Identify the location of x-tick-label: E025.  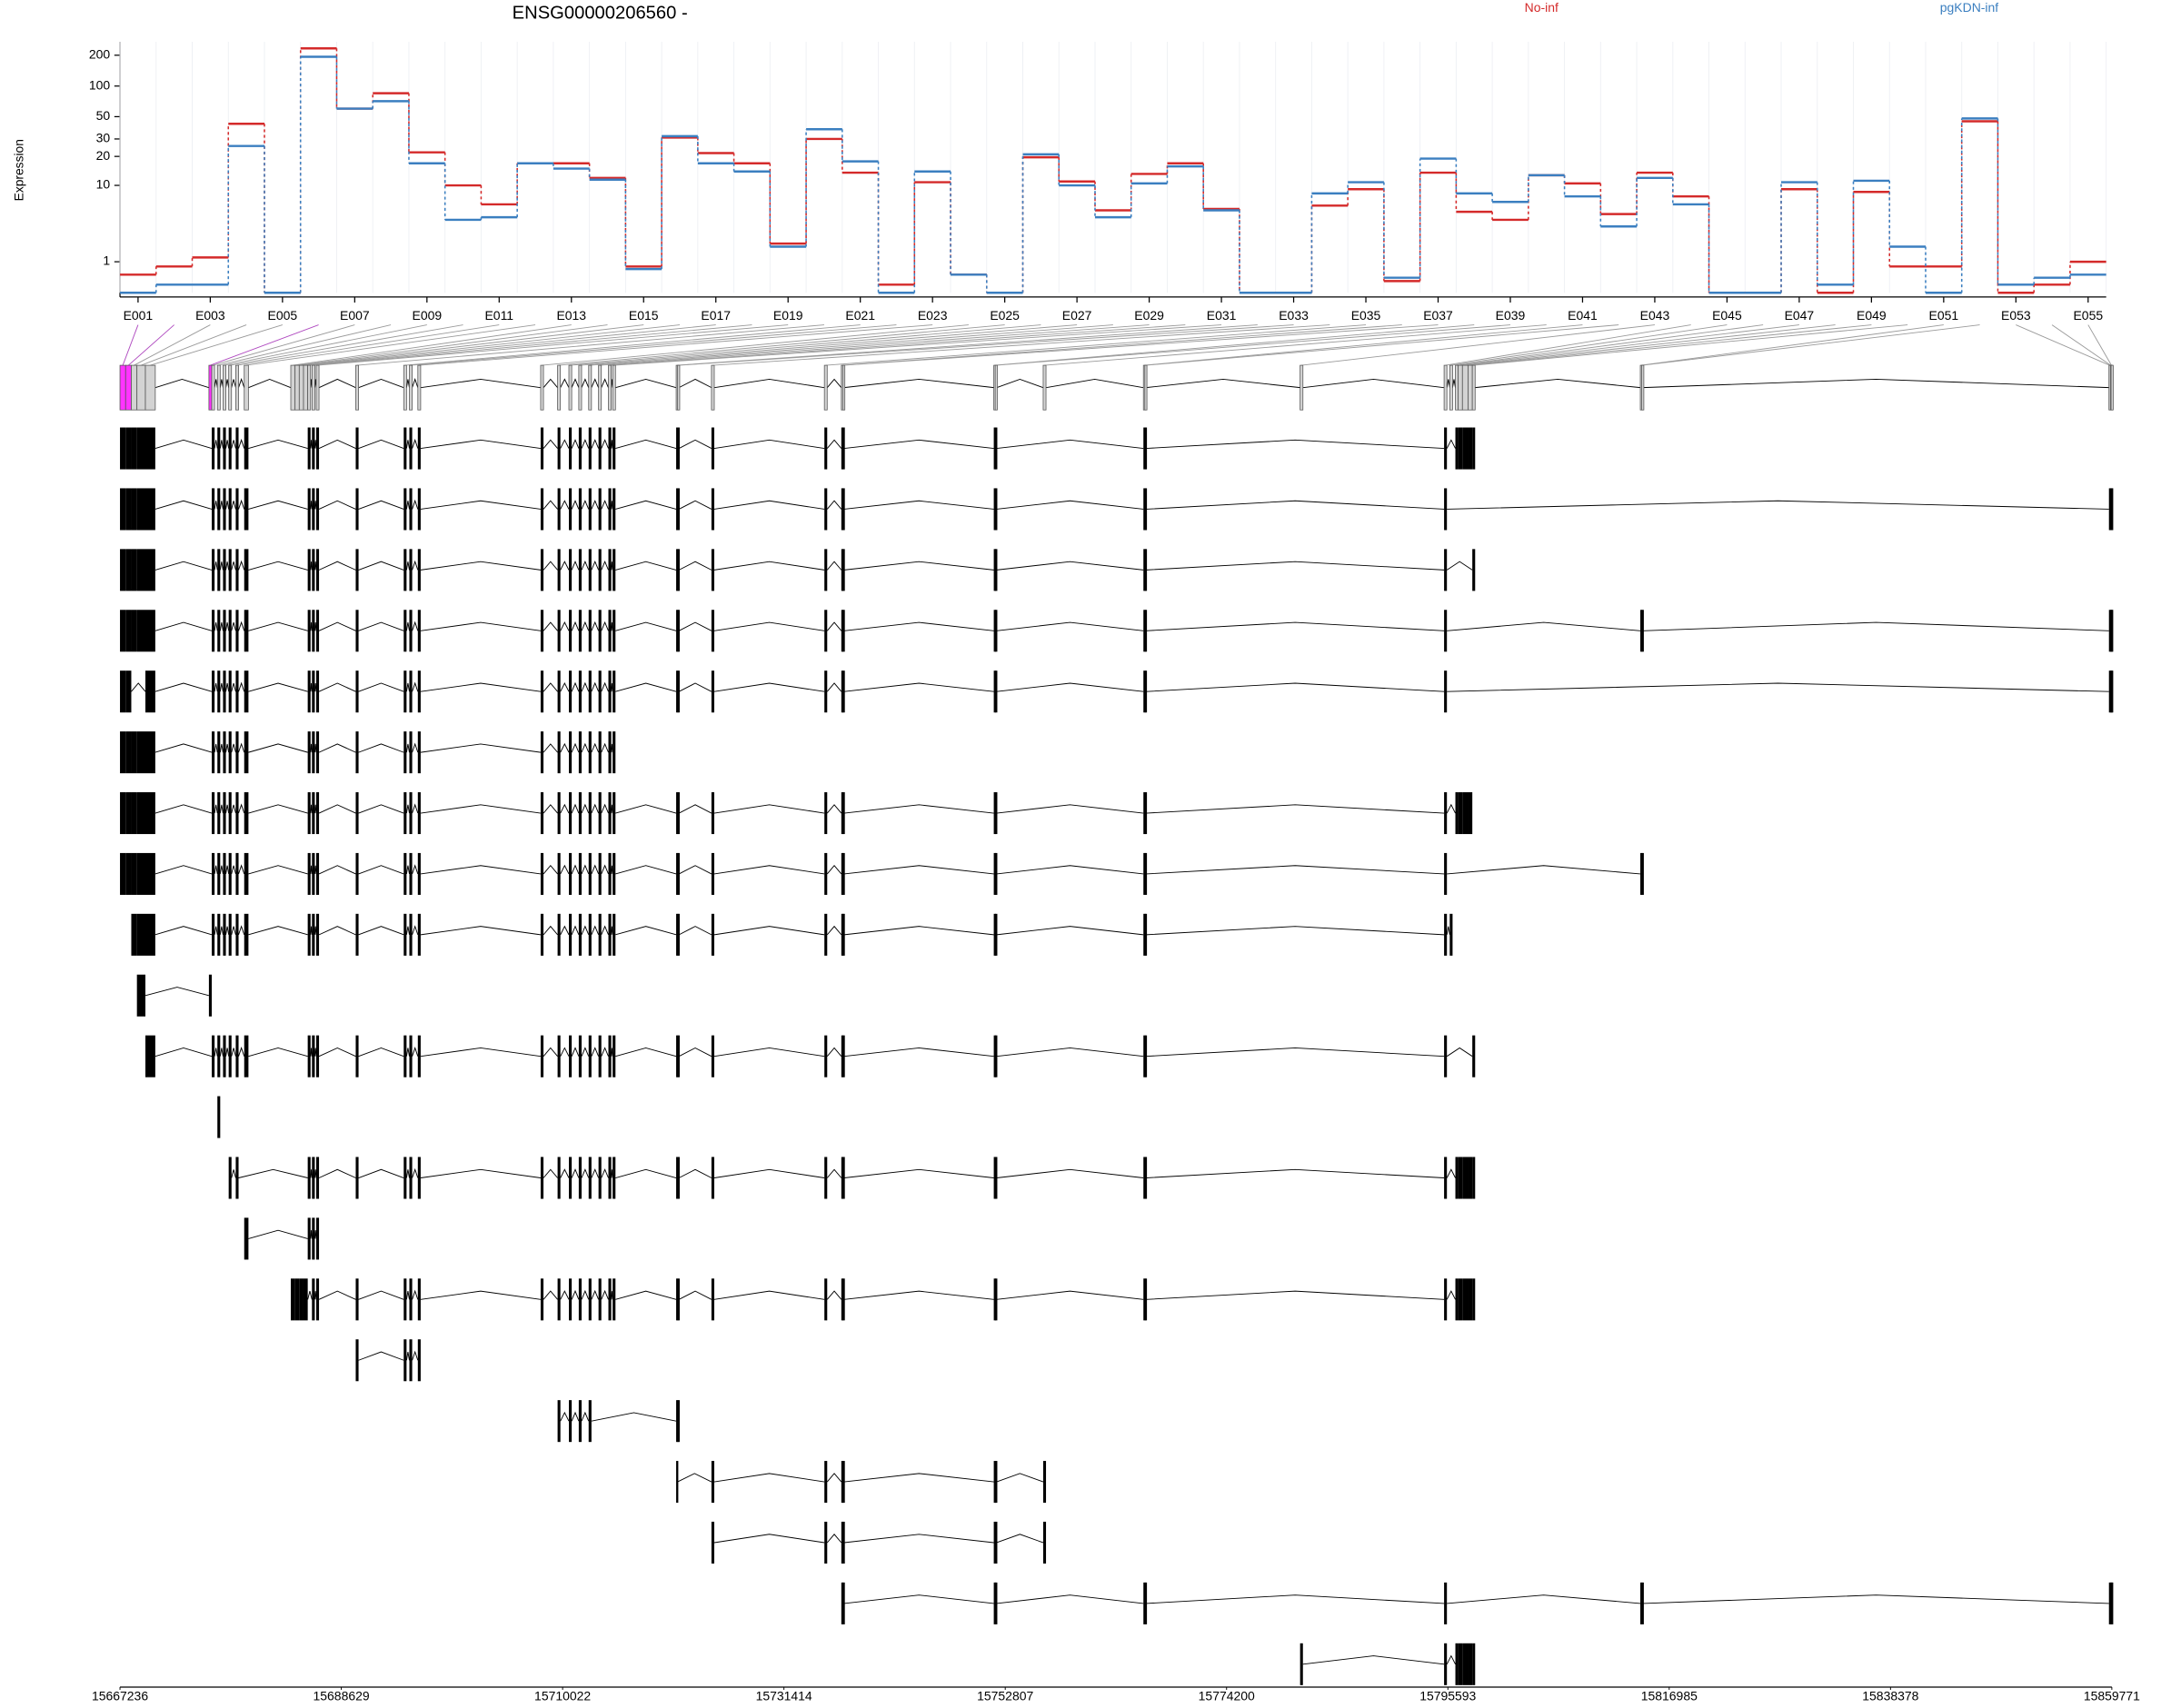
(1005, 315).